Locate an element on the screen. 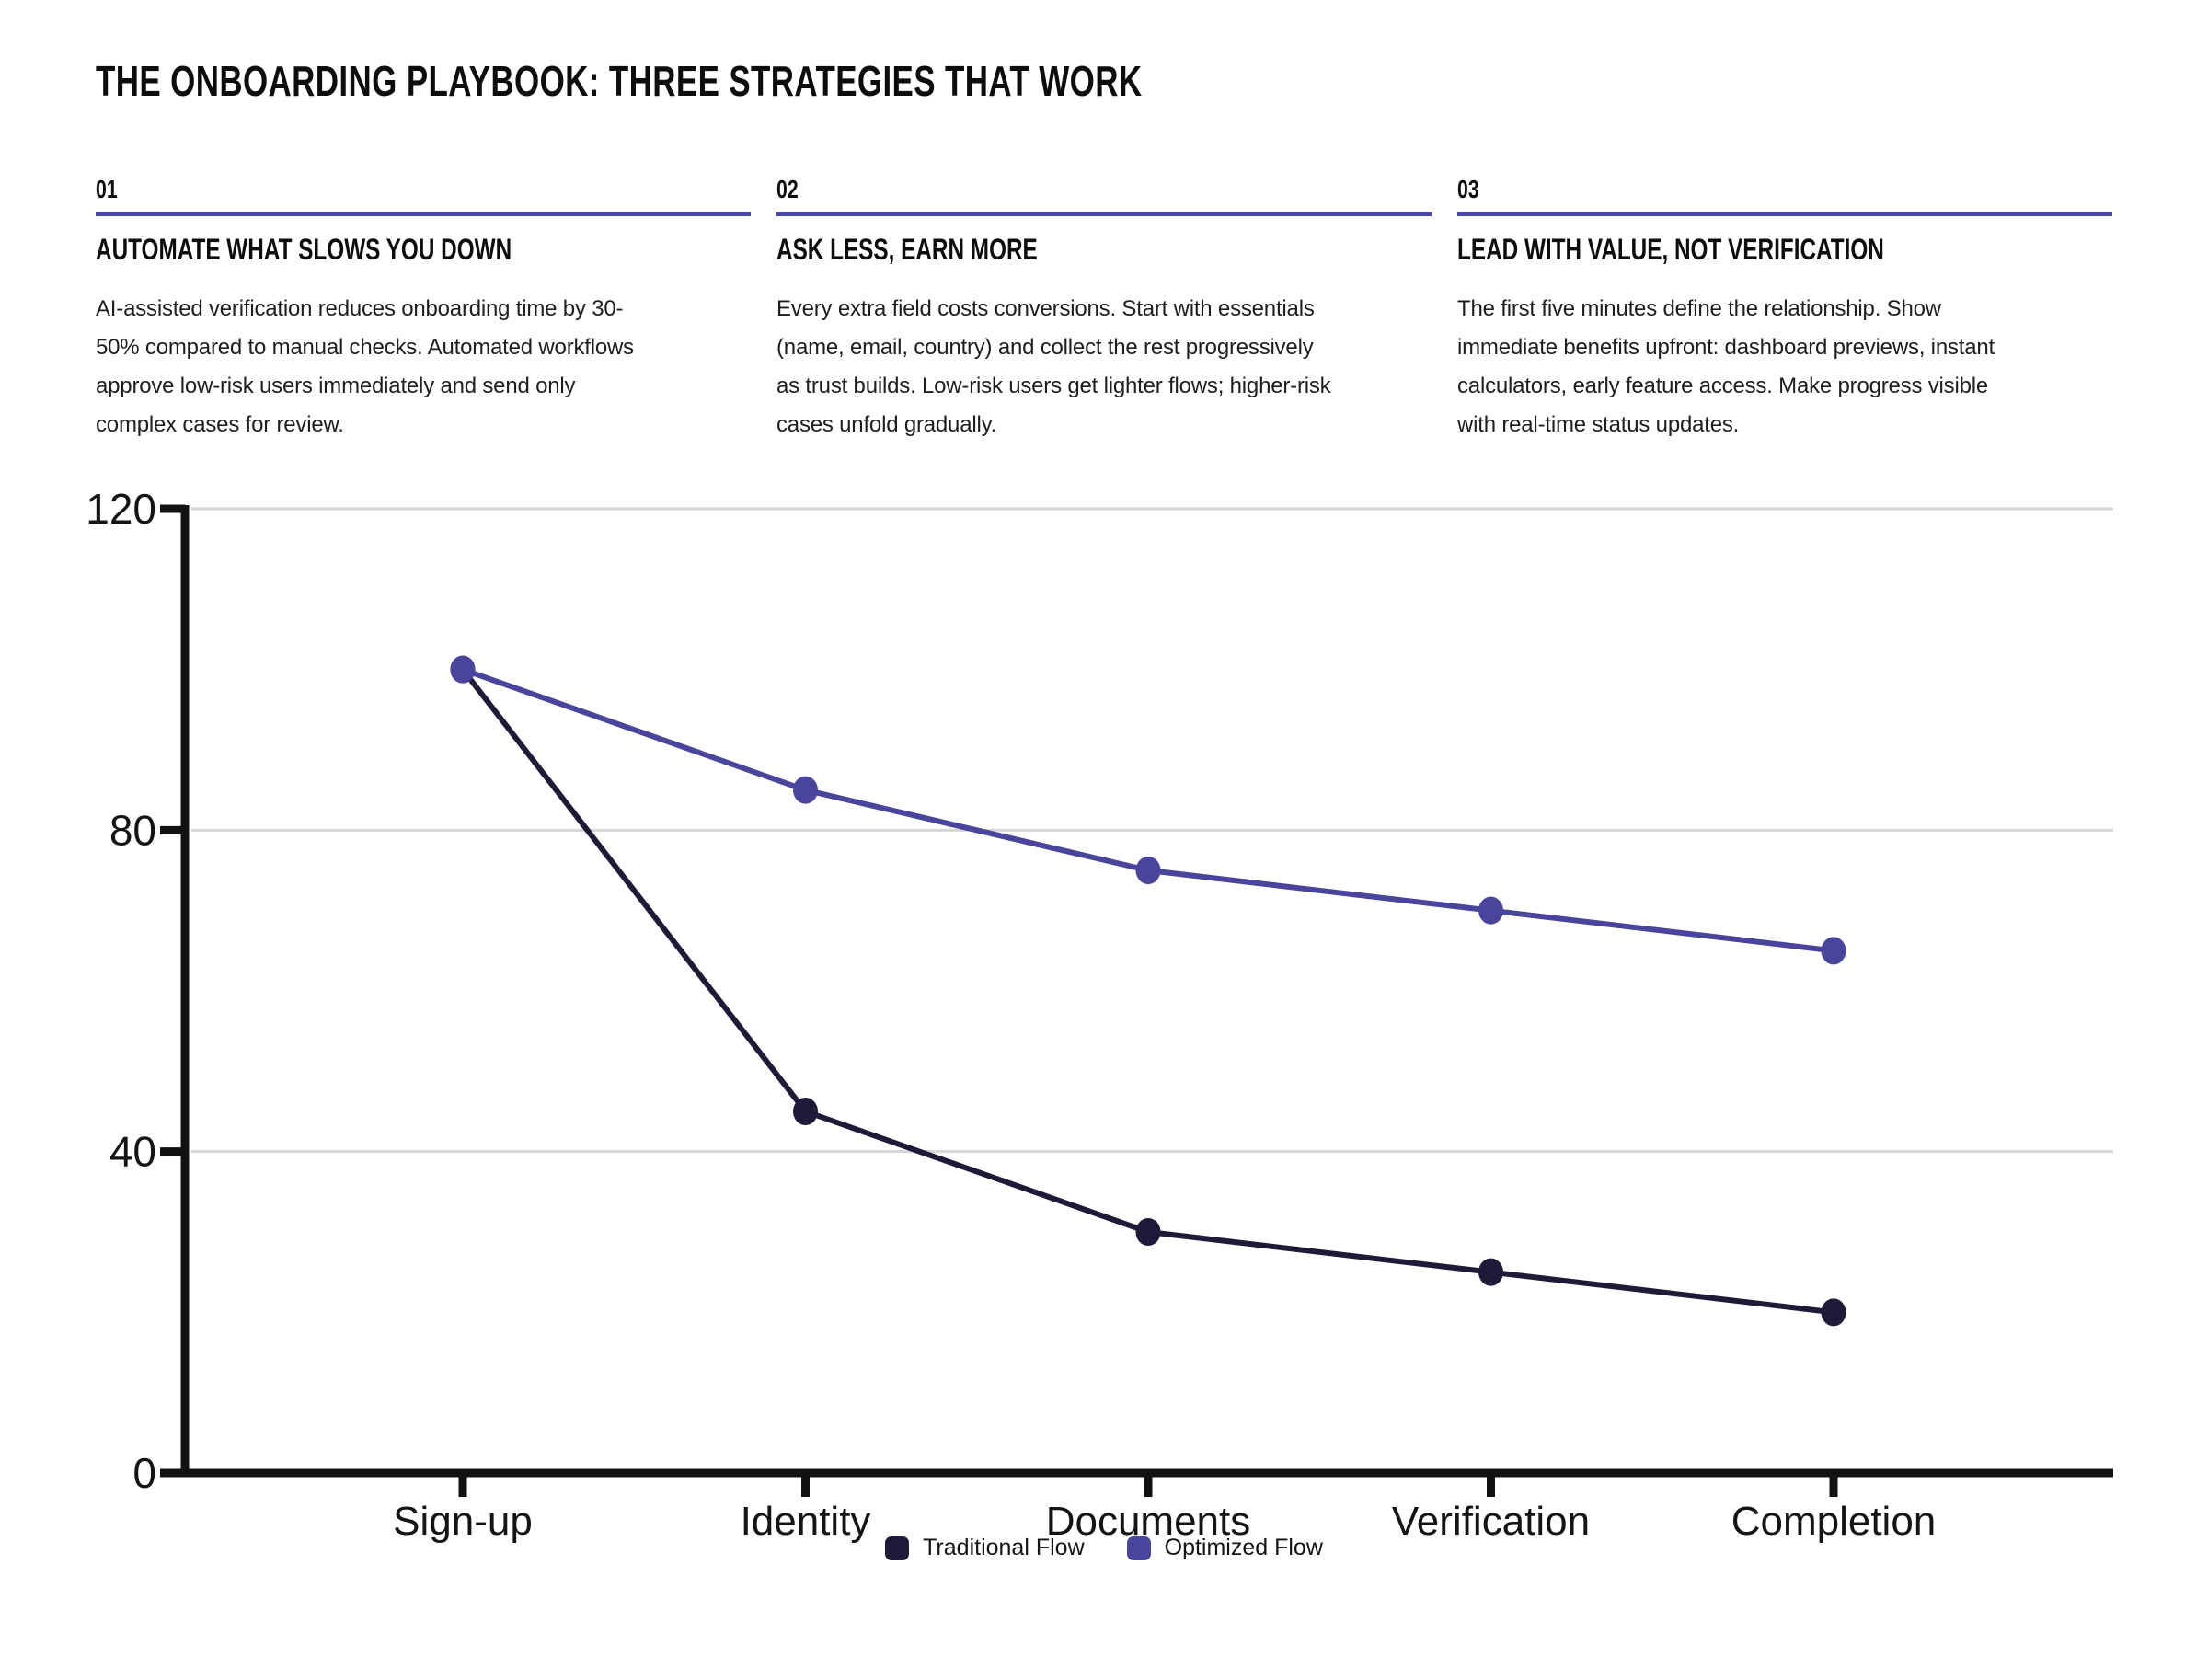 The height and width of the screenshot is (1680, 2208). series-line-optimized-flow is located at coordinates (1148, 810).